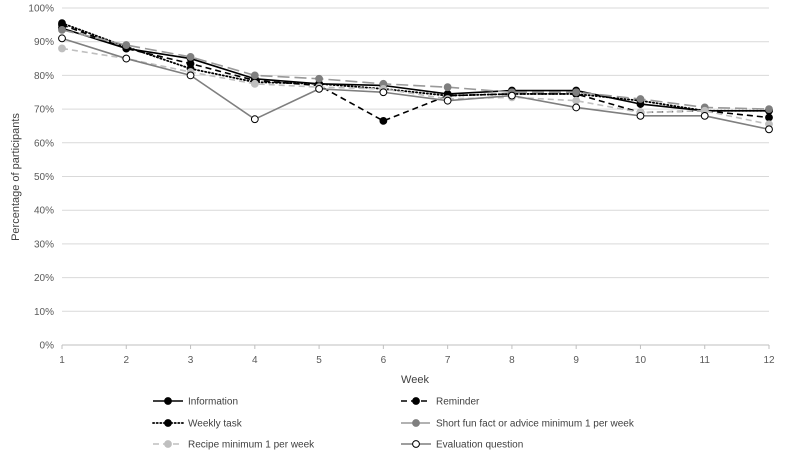  I want to click on legend-label: Information, so click(213, 402).